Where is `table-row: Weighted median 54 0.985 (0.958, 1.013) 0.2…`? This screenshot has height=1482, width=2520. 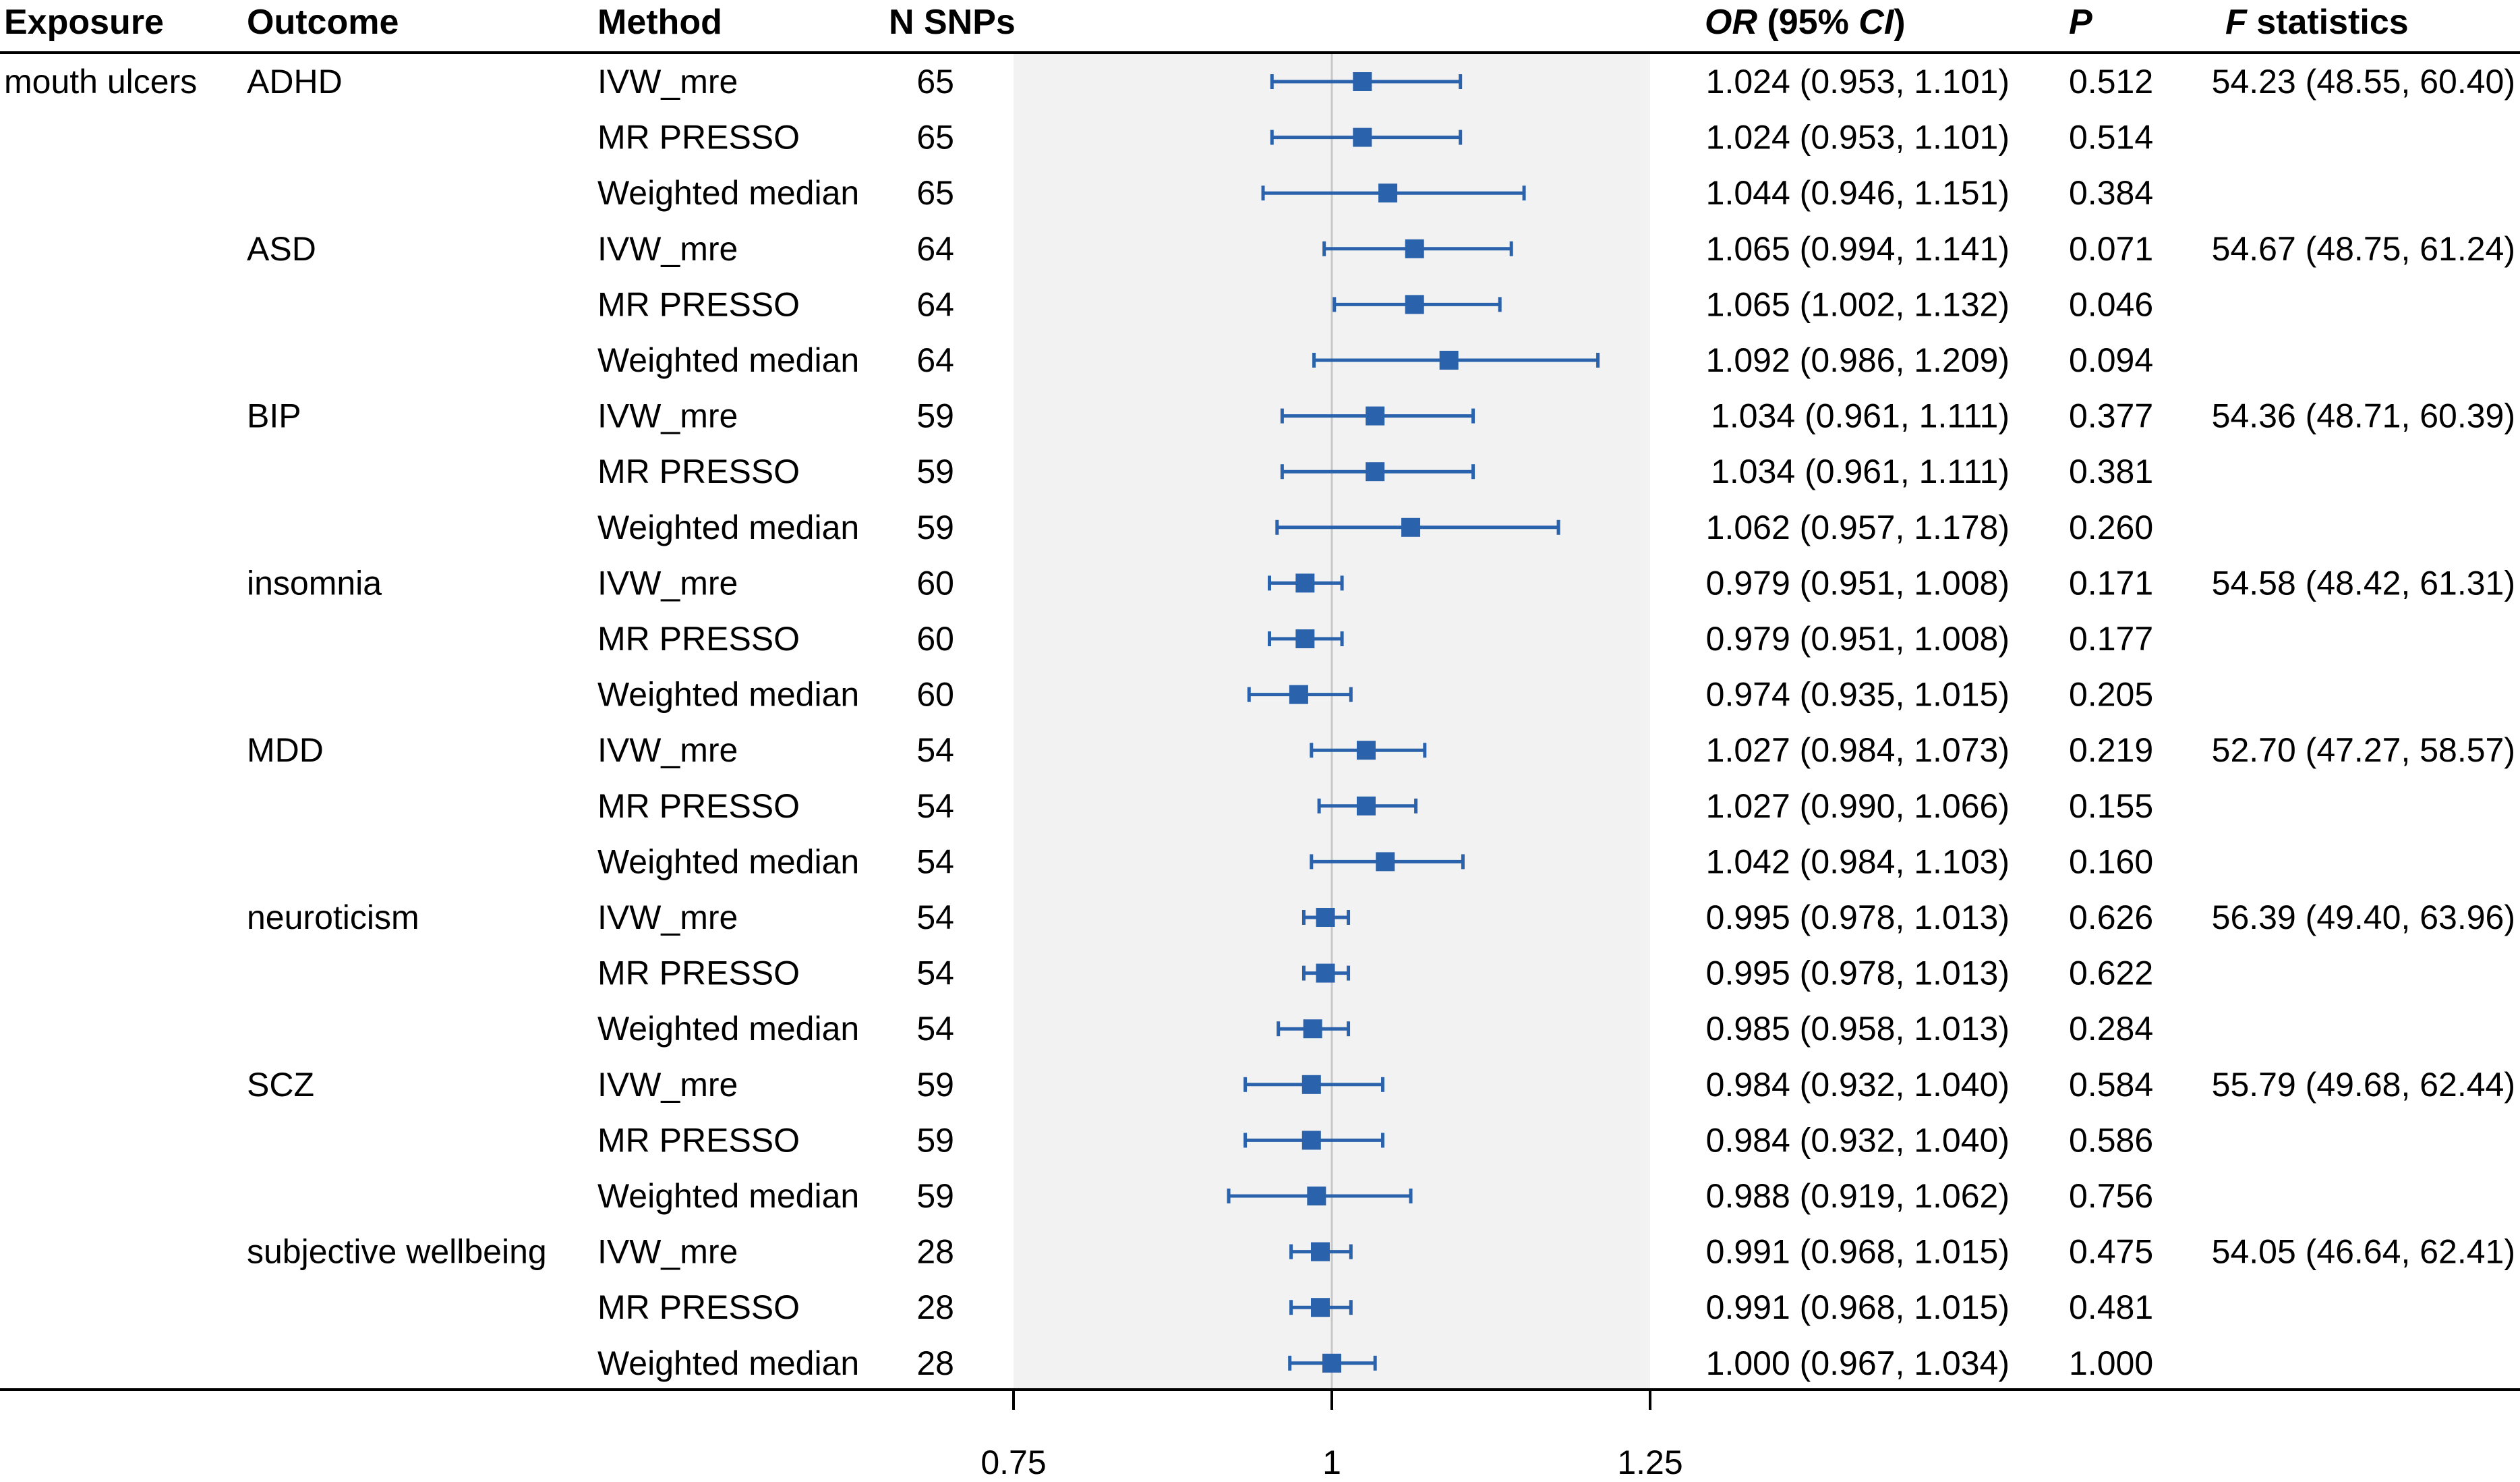
table-row: Weighted median 54 0.985 (0.958, 1.013) 0.2… is located at coordinates (1375, 1029).